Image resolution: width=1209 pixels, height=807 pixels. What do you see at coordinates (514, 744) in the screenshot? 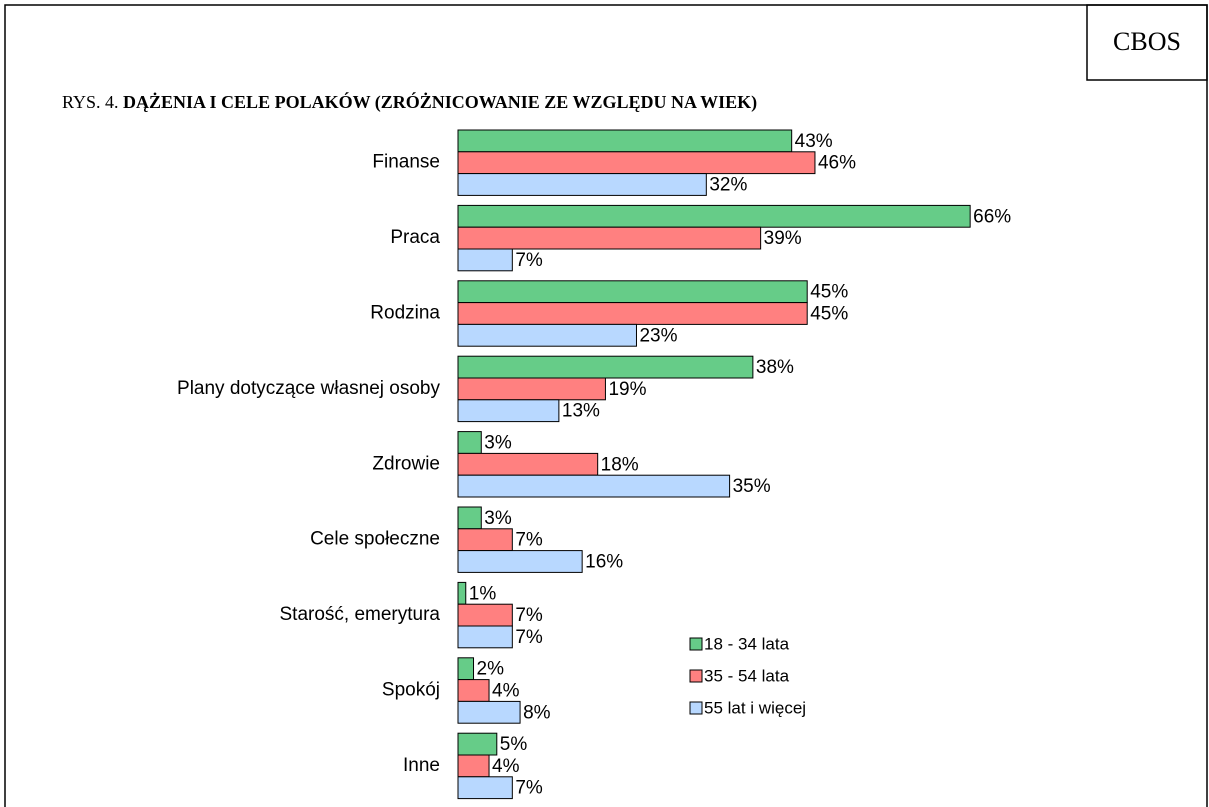
I see `value-label: 5%` at bounding box center [514, 744].